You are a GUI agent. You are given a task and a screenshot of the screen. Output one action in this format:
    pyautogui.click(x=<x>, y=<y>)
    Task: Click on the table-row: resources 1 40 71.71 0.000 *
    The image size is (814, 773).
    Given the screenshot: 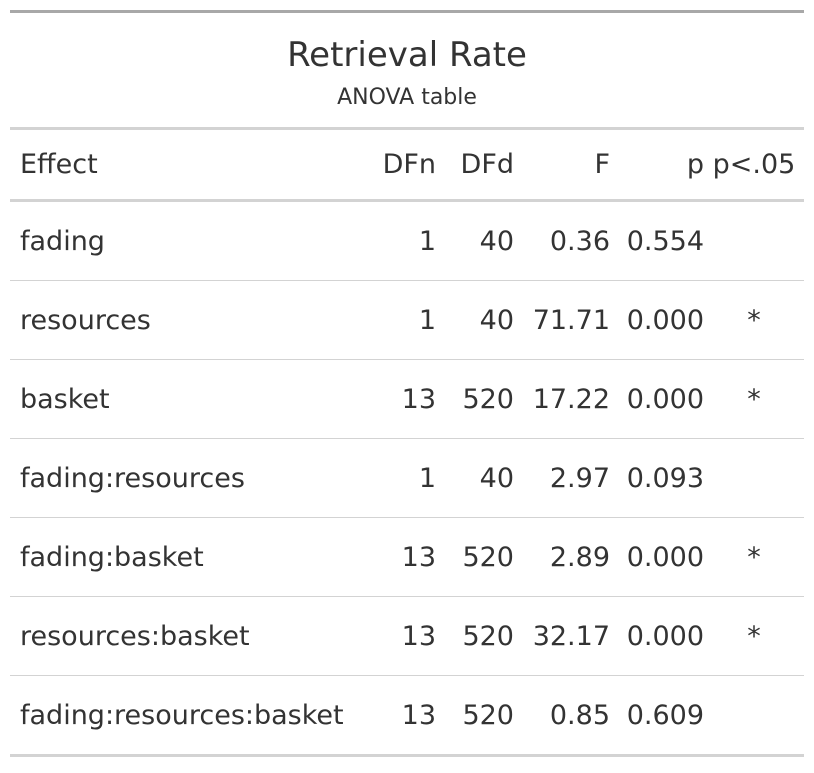 What is the action you would take?
    pyautogui.click(x=407, y=320)
    